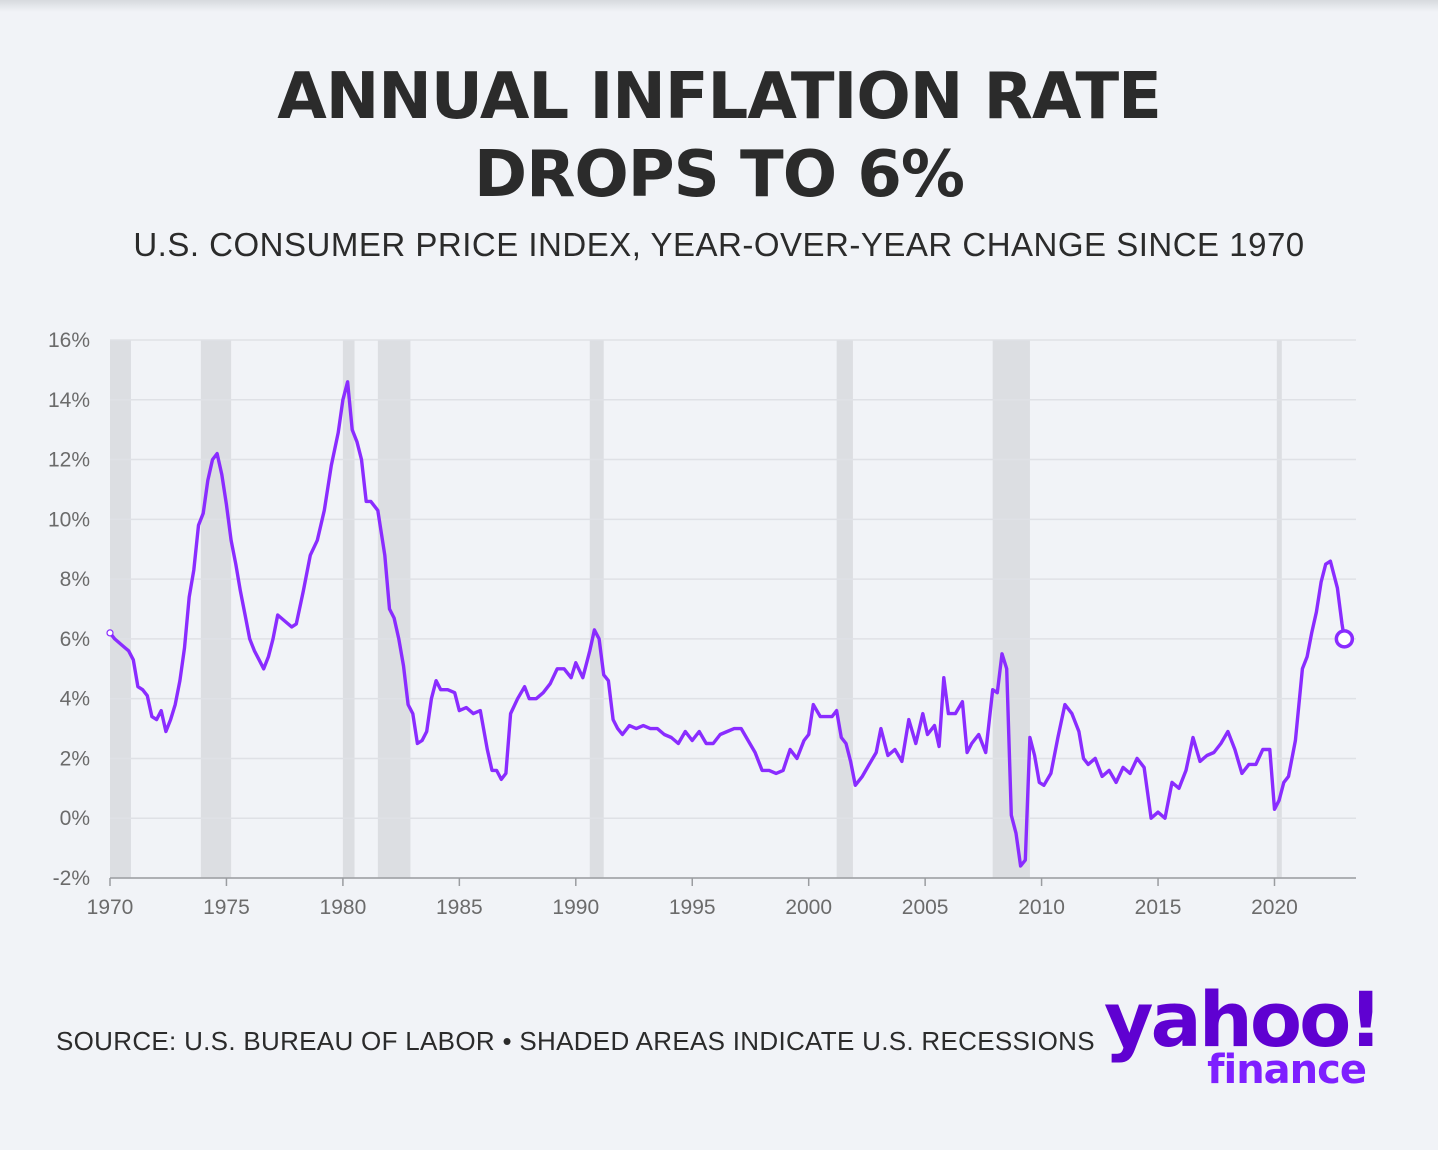  I want to click on y-tick-label: 10%, so click(69, 519).